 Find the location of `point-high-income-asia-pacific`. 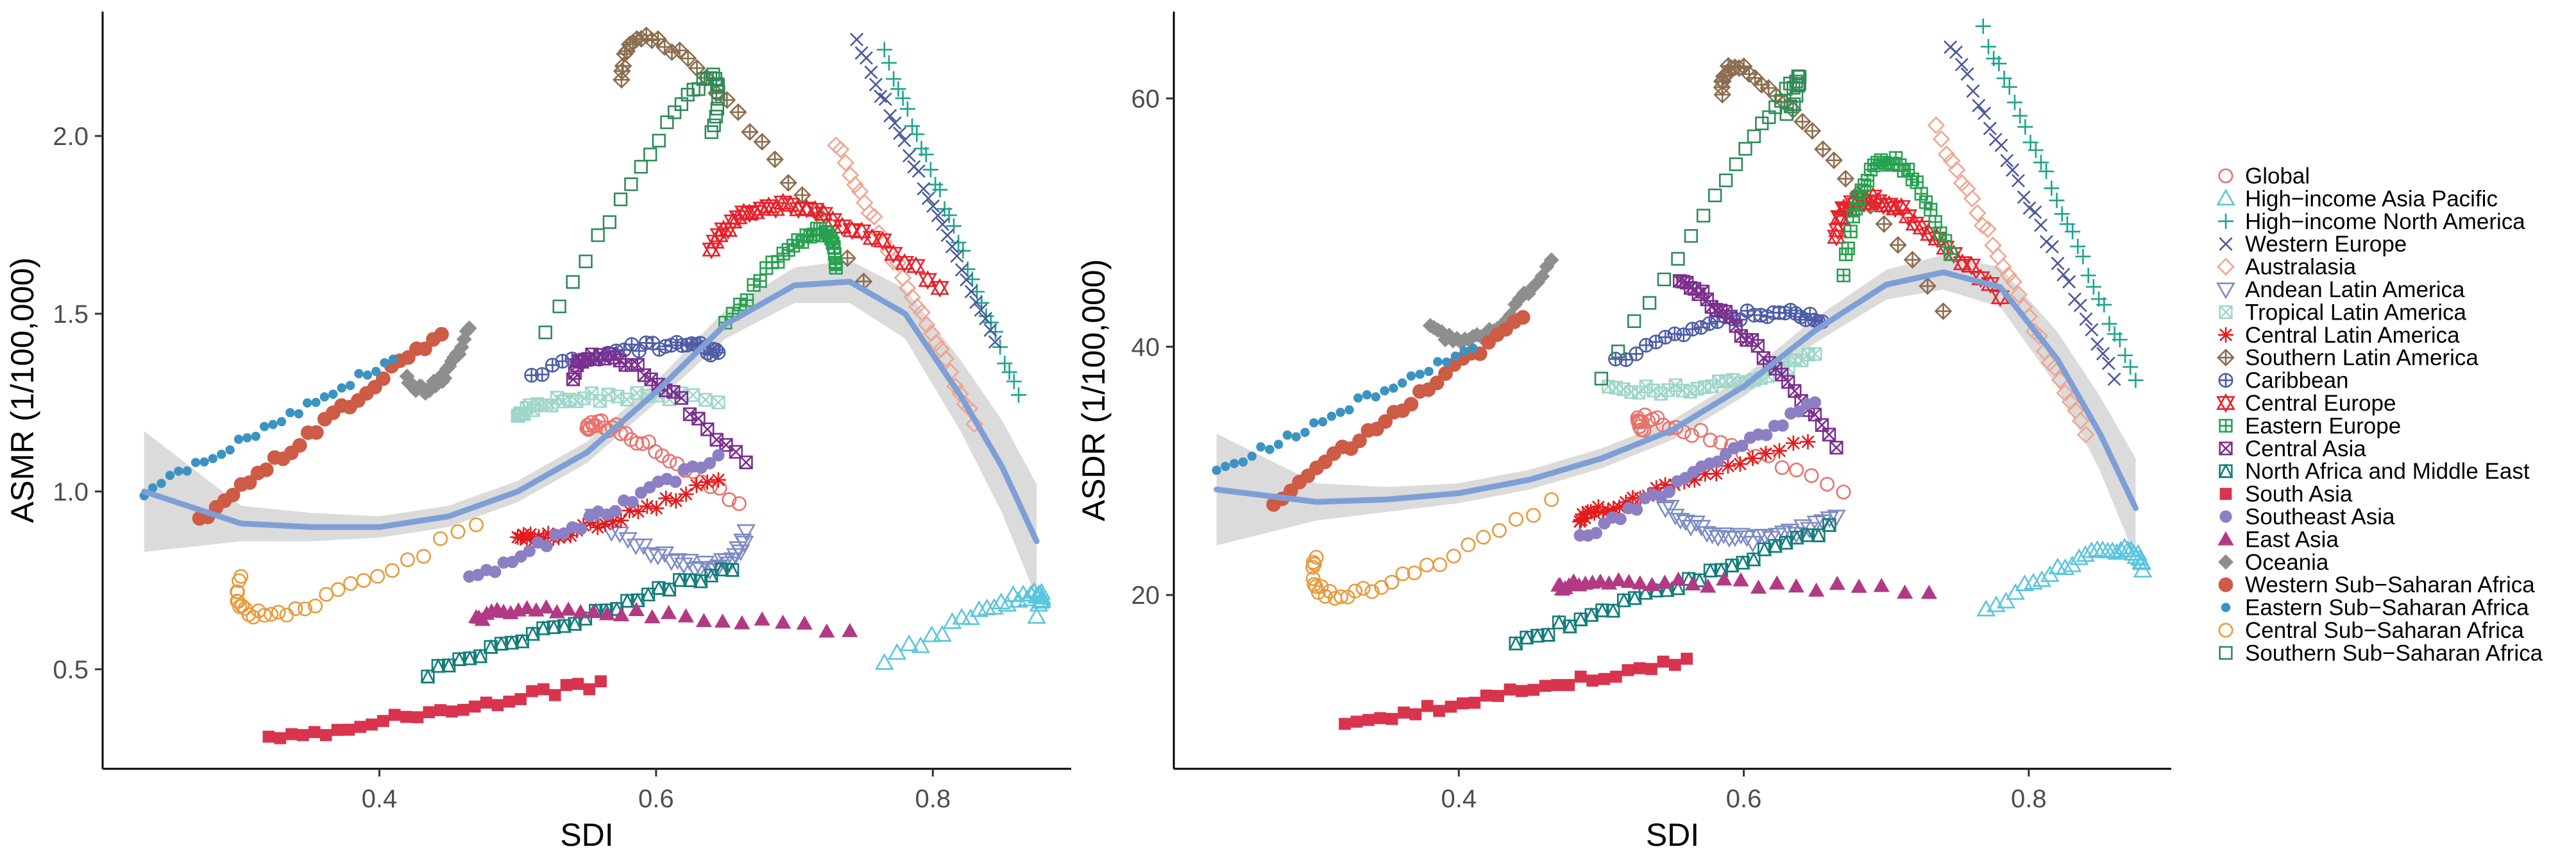

point-high-income-asia-pacific is located at coordinates (1036, 615).